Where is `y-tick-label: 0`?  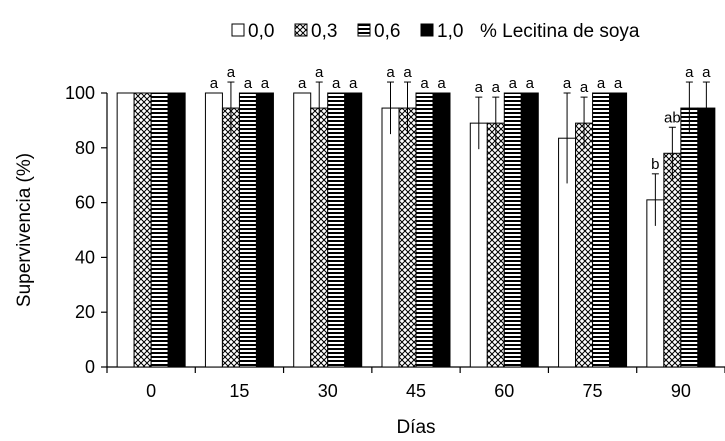 y-tick-label: 0 is located at coordinates (90, 367).